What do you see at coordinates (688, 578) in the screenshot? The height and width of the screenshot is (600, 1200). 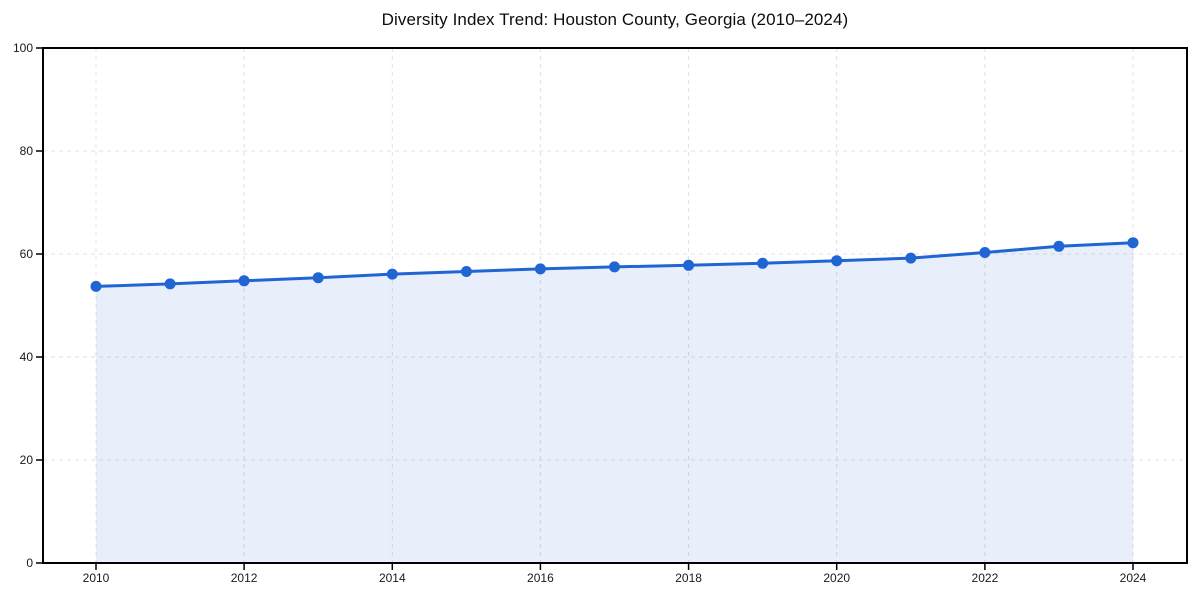 I see `x-tick-label: 2018` at bounding box center [688, 578].